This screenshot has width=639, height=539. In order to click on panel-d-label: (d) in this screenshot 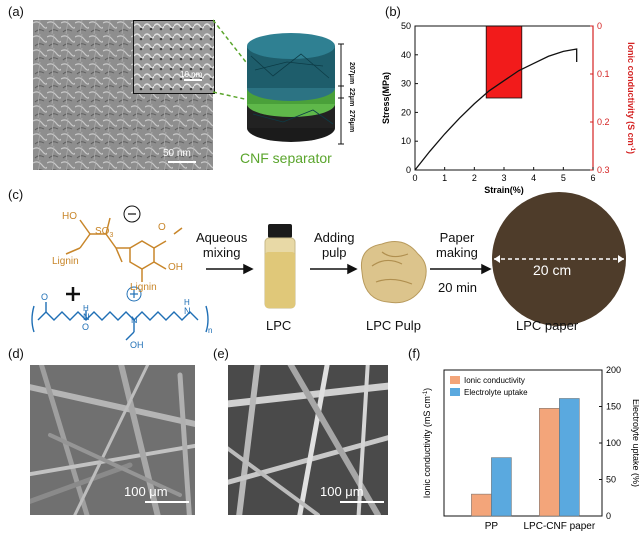, I will do `click(16, 353)`.